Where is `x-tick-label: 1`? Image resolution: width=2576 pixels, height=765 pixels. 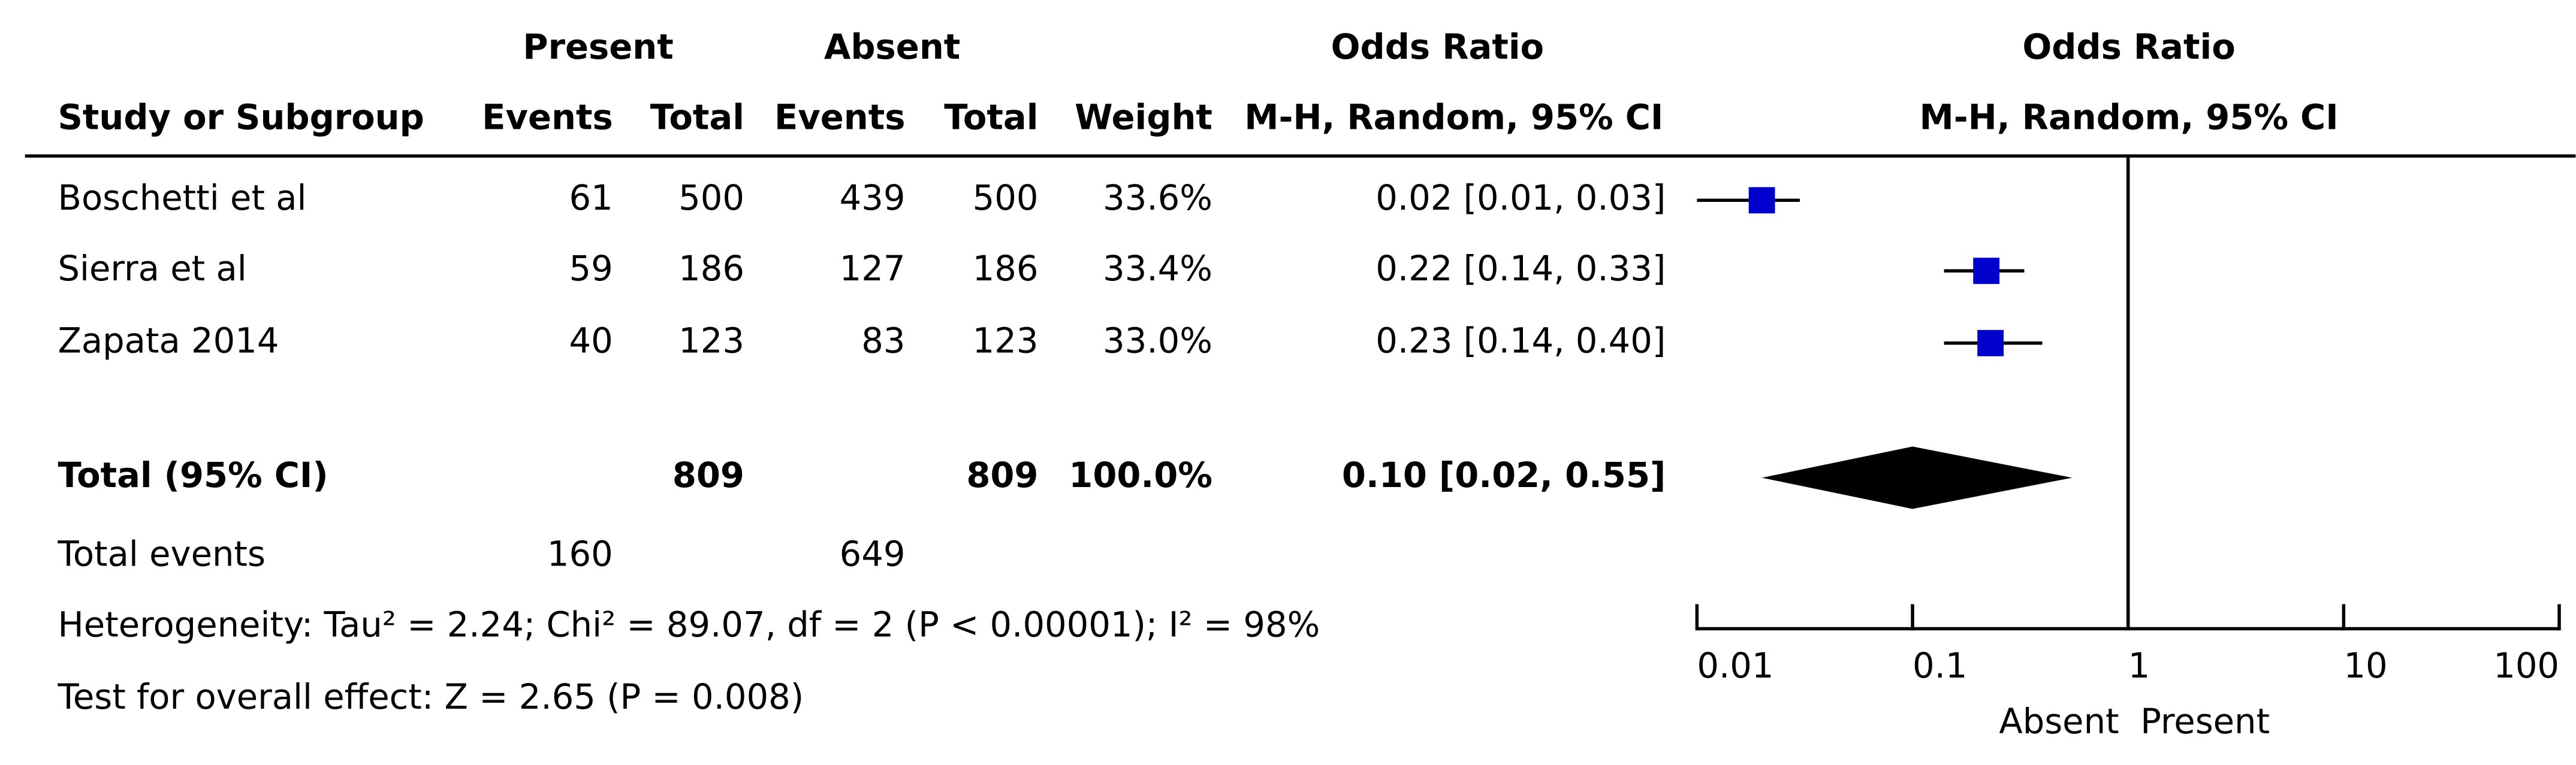 x-tick-label: 1 is located at coordinates (2139, 666).